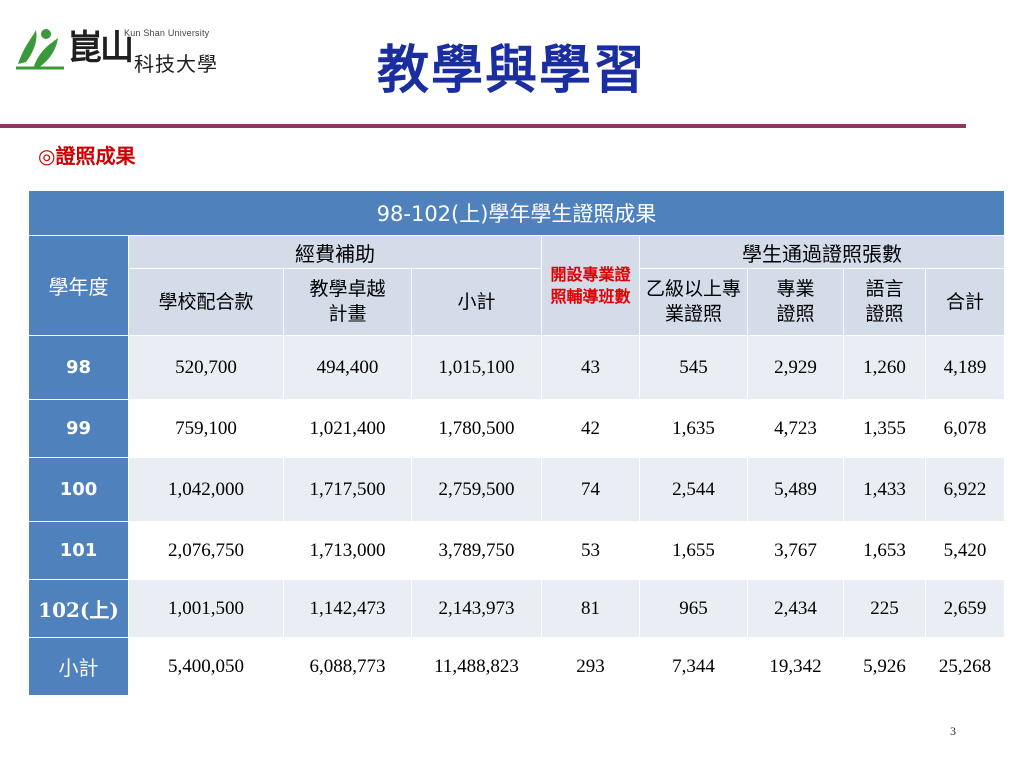 The width and height of the screenshot is (1024, 768). I want to click on header-language: 語言證照, so click(884, 302).